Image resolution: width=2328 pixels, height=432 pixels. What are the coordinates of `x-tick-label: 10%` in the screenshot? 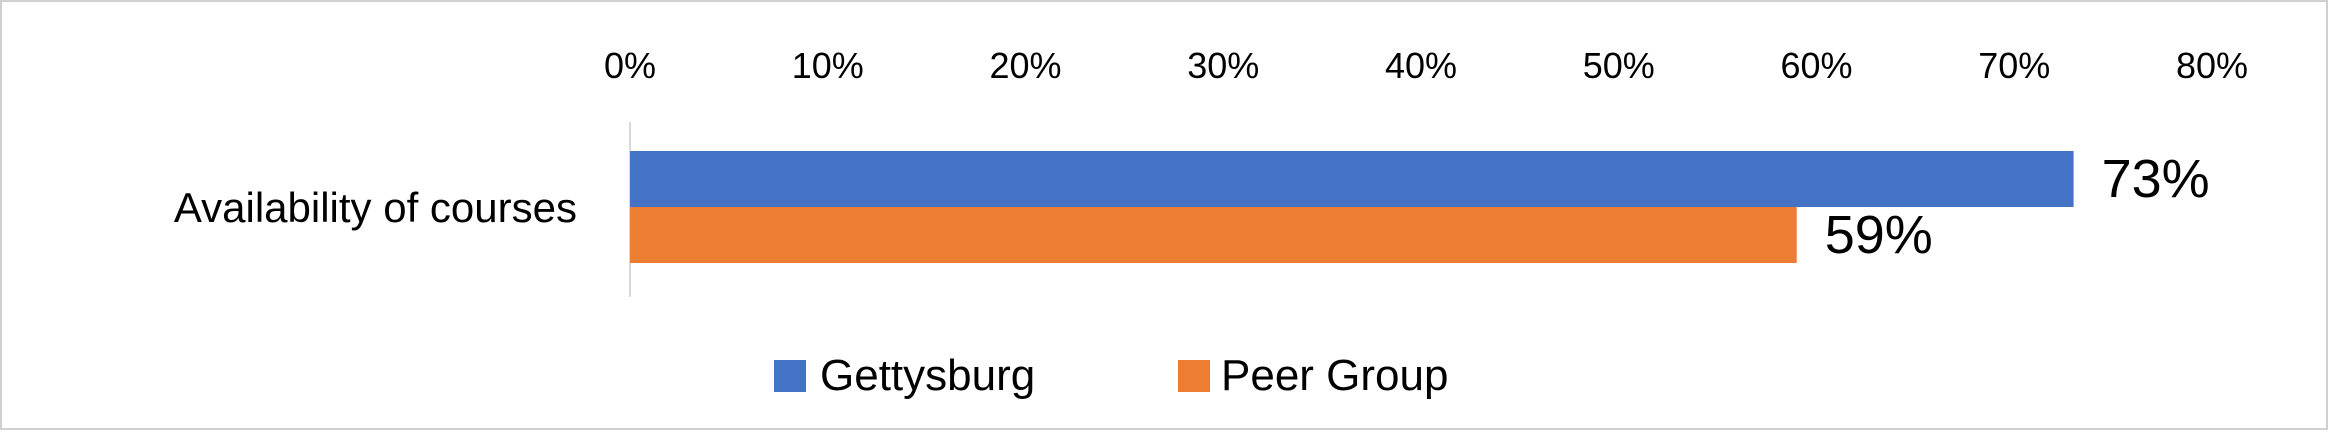 It's located at (828, 65).